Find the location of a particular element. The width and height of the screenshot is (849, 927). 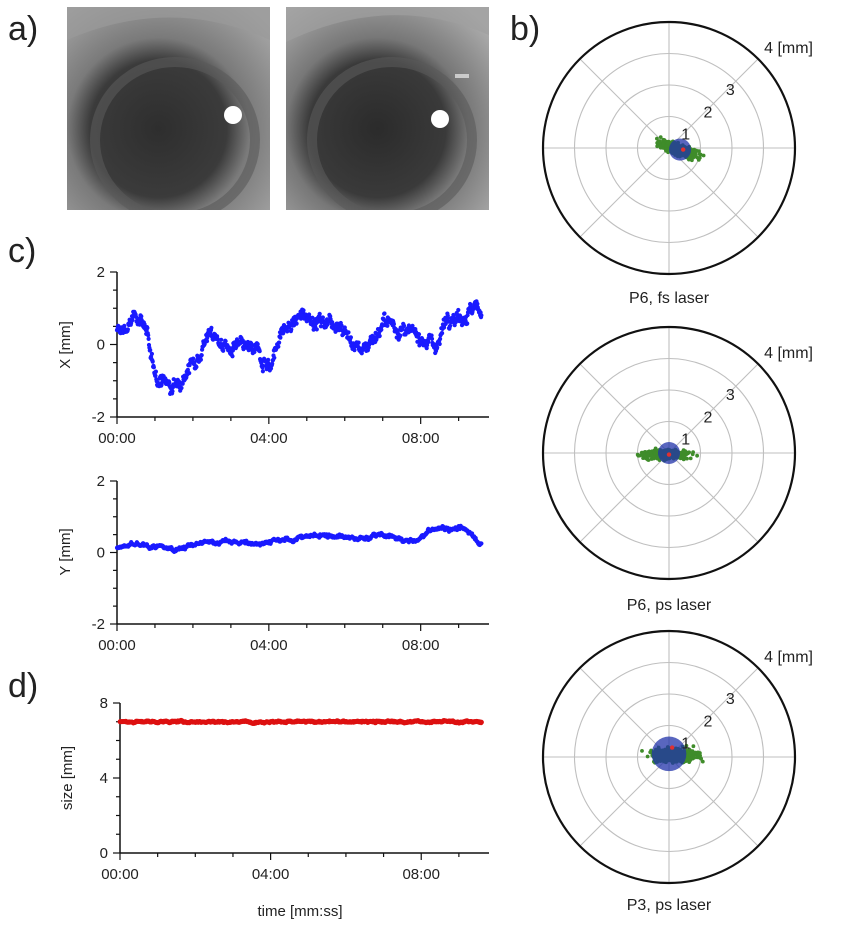

polar-outer-circle is located at coordinates (669, 148).